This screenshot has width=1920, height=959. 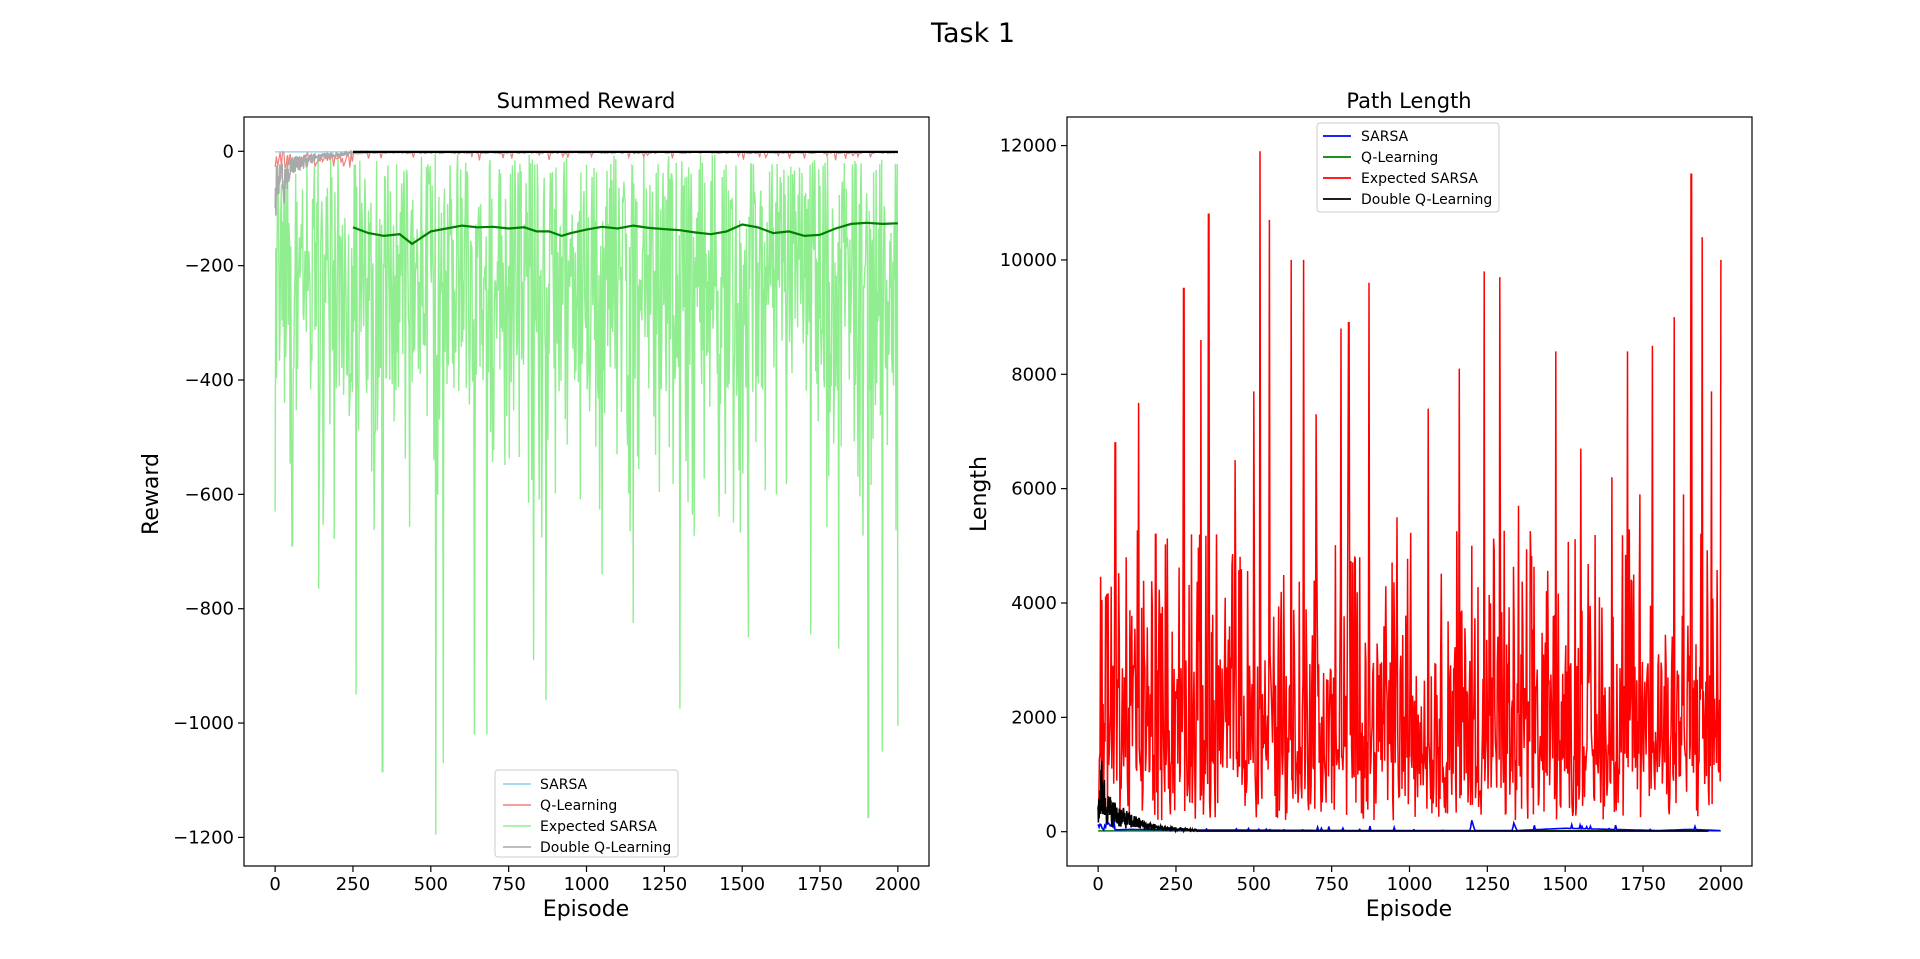 What do you see at coordinates (1028, 146) in the screenshot?
I see `y-tick-label: 12000` at bounding box center [1028, 146].